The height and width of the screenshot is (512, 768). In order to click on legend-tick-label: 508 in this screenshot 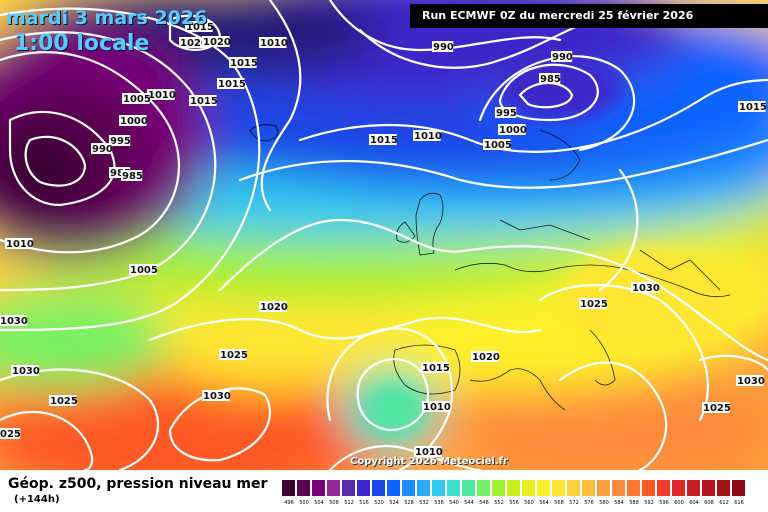, I will do `click(334, 503)`.